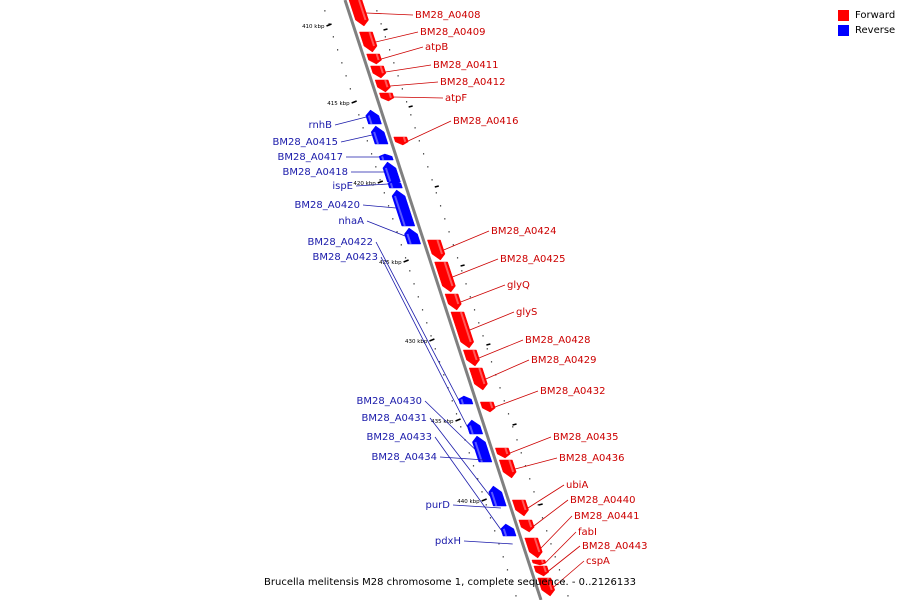 The height and width of the screenshot is (600, 900). Describe the element at coordinates (518, 285) in the screenshot. I see `gene-label-forward: glyQ` at that location.